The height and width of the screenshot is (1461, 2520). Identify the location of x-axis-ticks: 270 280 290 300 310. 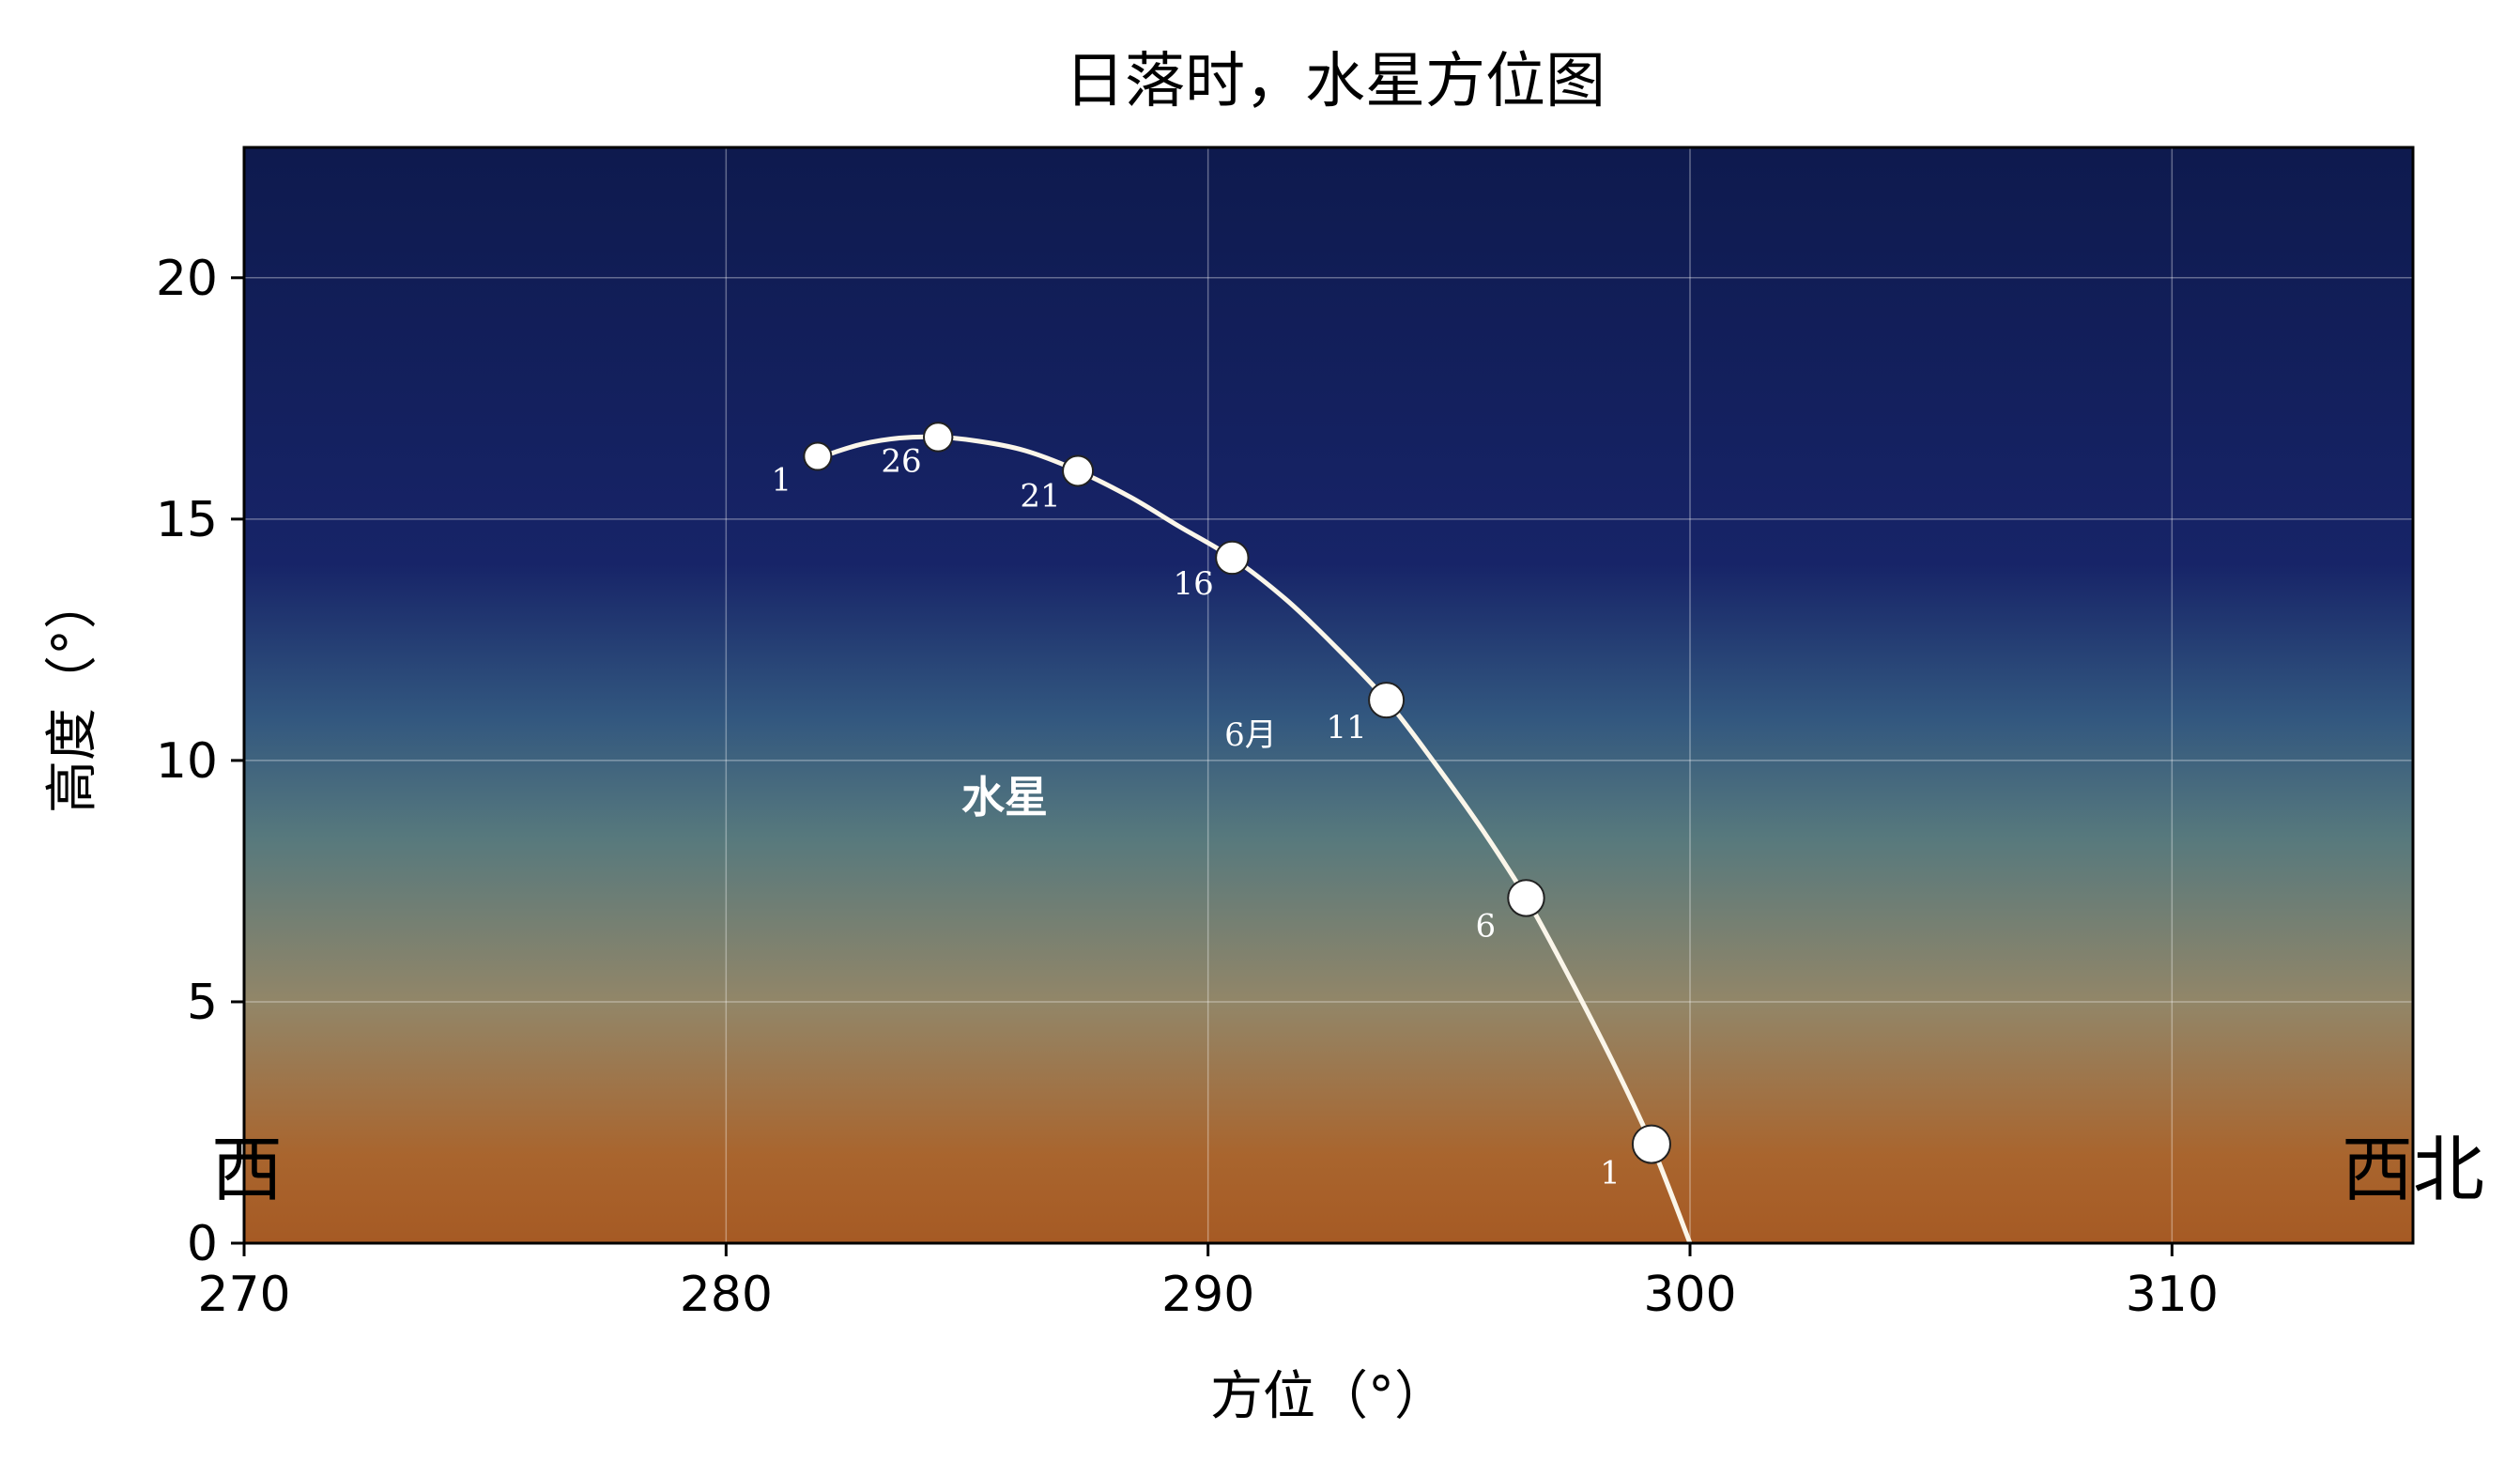
(1208, 1283).